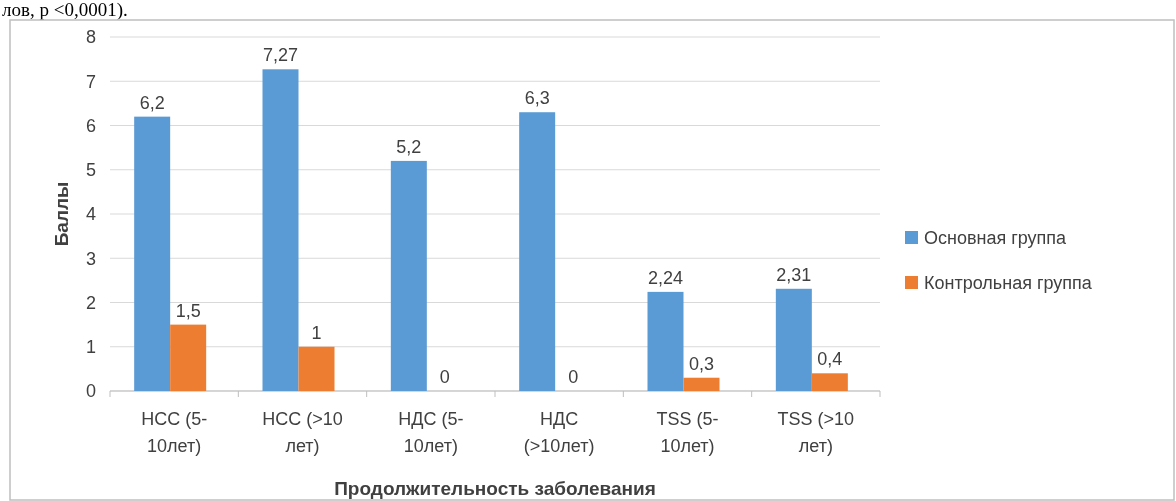 The height and width of the screenshot is (501, 1176). I want to click on y-tick-label: 5, so click(90, 170).